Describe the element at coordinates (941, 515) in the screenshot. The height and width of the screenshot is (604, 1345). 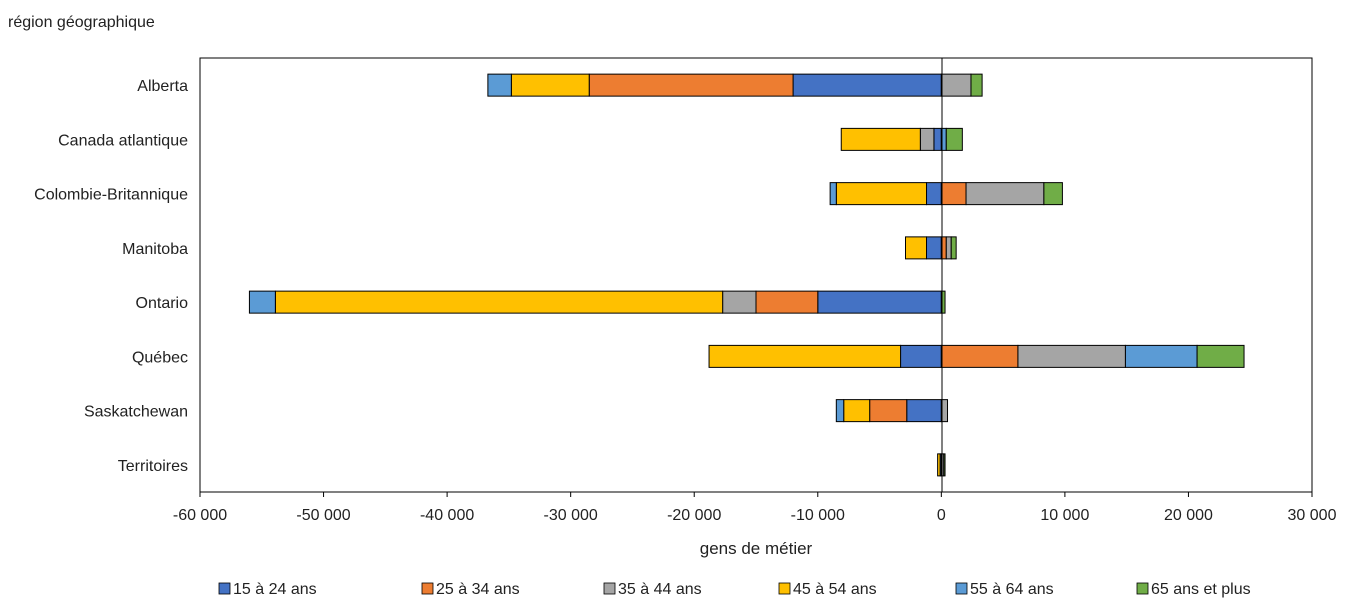
I see `x-tick-label: 0` at that location.